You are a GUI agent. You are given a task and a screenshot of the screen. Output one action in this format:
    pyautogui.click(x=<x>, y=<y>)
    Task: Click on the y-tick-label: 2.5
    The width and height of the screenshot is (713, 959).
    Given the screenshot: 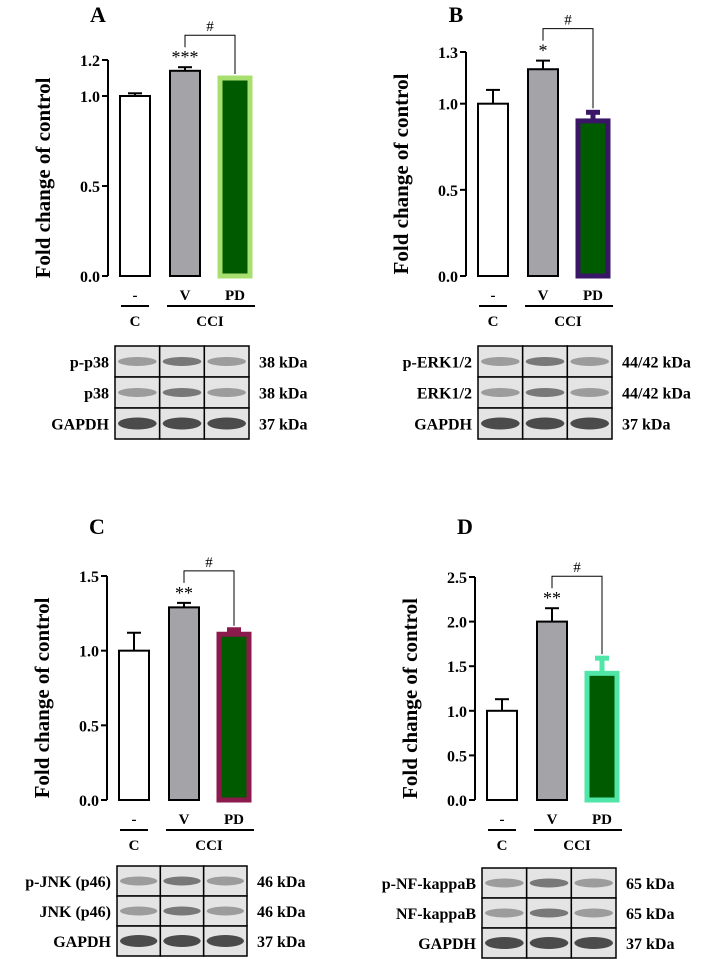 What is the action you would take?
    pyautogui.click(x=457, y=578)
    